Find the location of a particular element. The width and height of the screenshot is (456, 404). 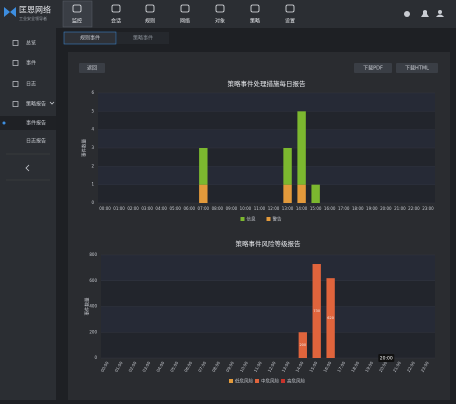

user-icon is located at coordinates (440, 12).